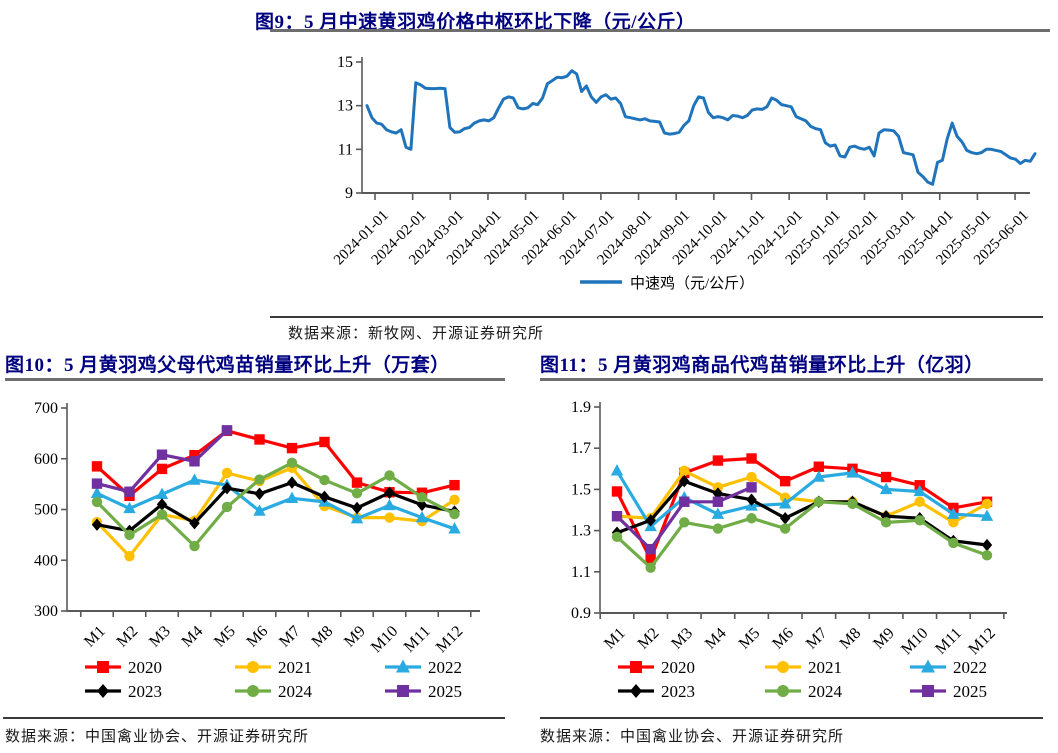  I want to click on fig11-y-tick-labels: 0.9 1.1 1.3 1.5 1.7 1.9, so click(585, 510).